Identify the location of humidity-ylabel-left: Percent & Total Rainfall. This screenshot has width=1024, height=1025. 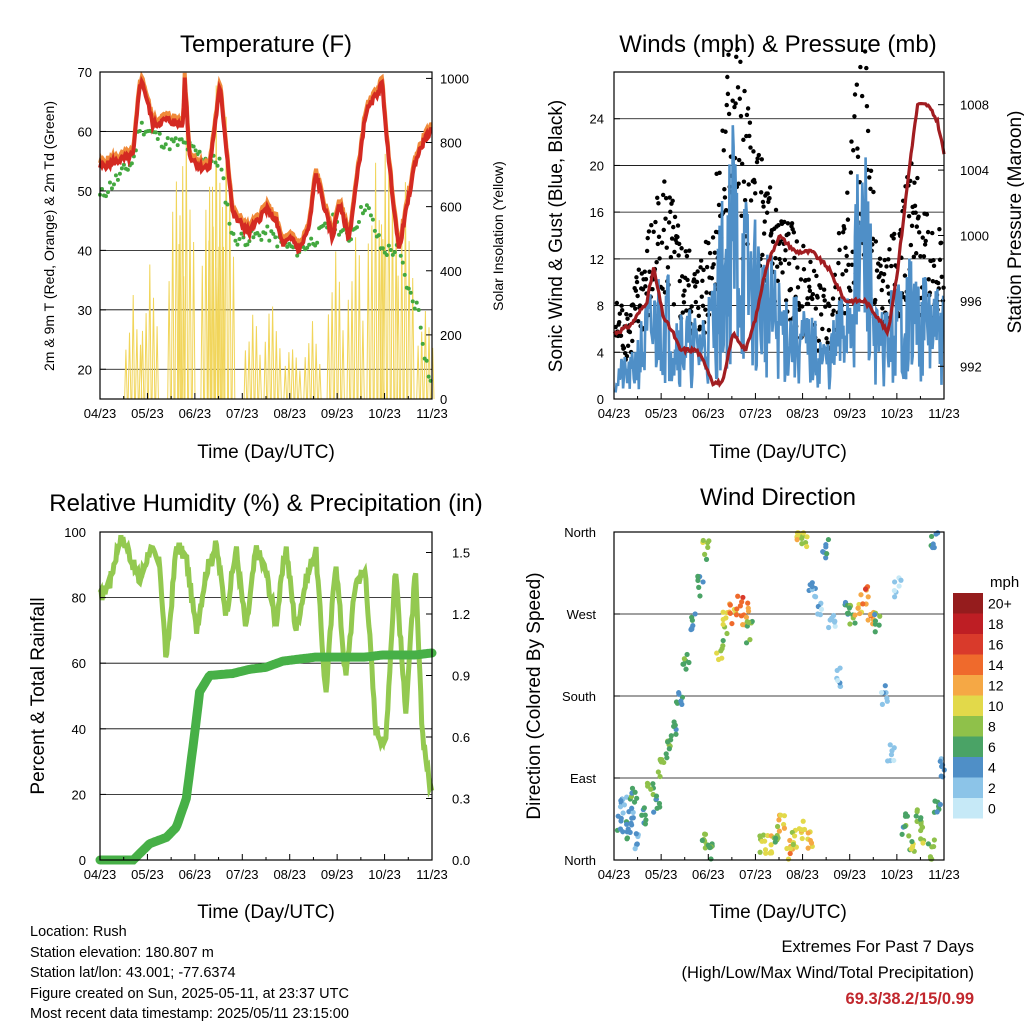
(38, 695).